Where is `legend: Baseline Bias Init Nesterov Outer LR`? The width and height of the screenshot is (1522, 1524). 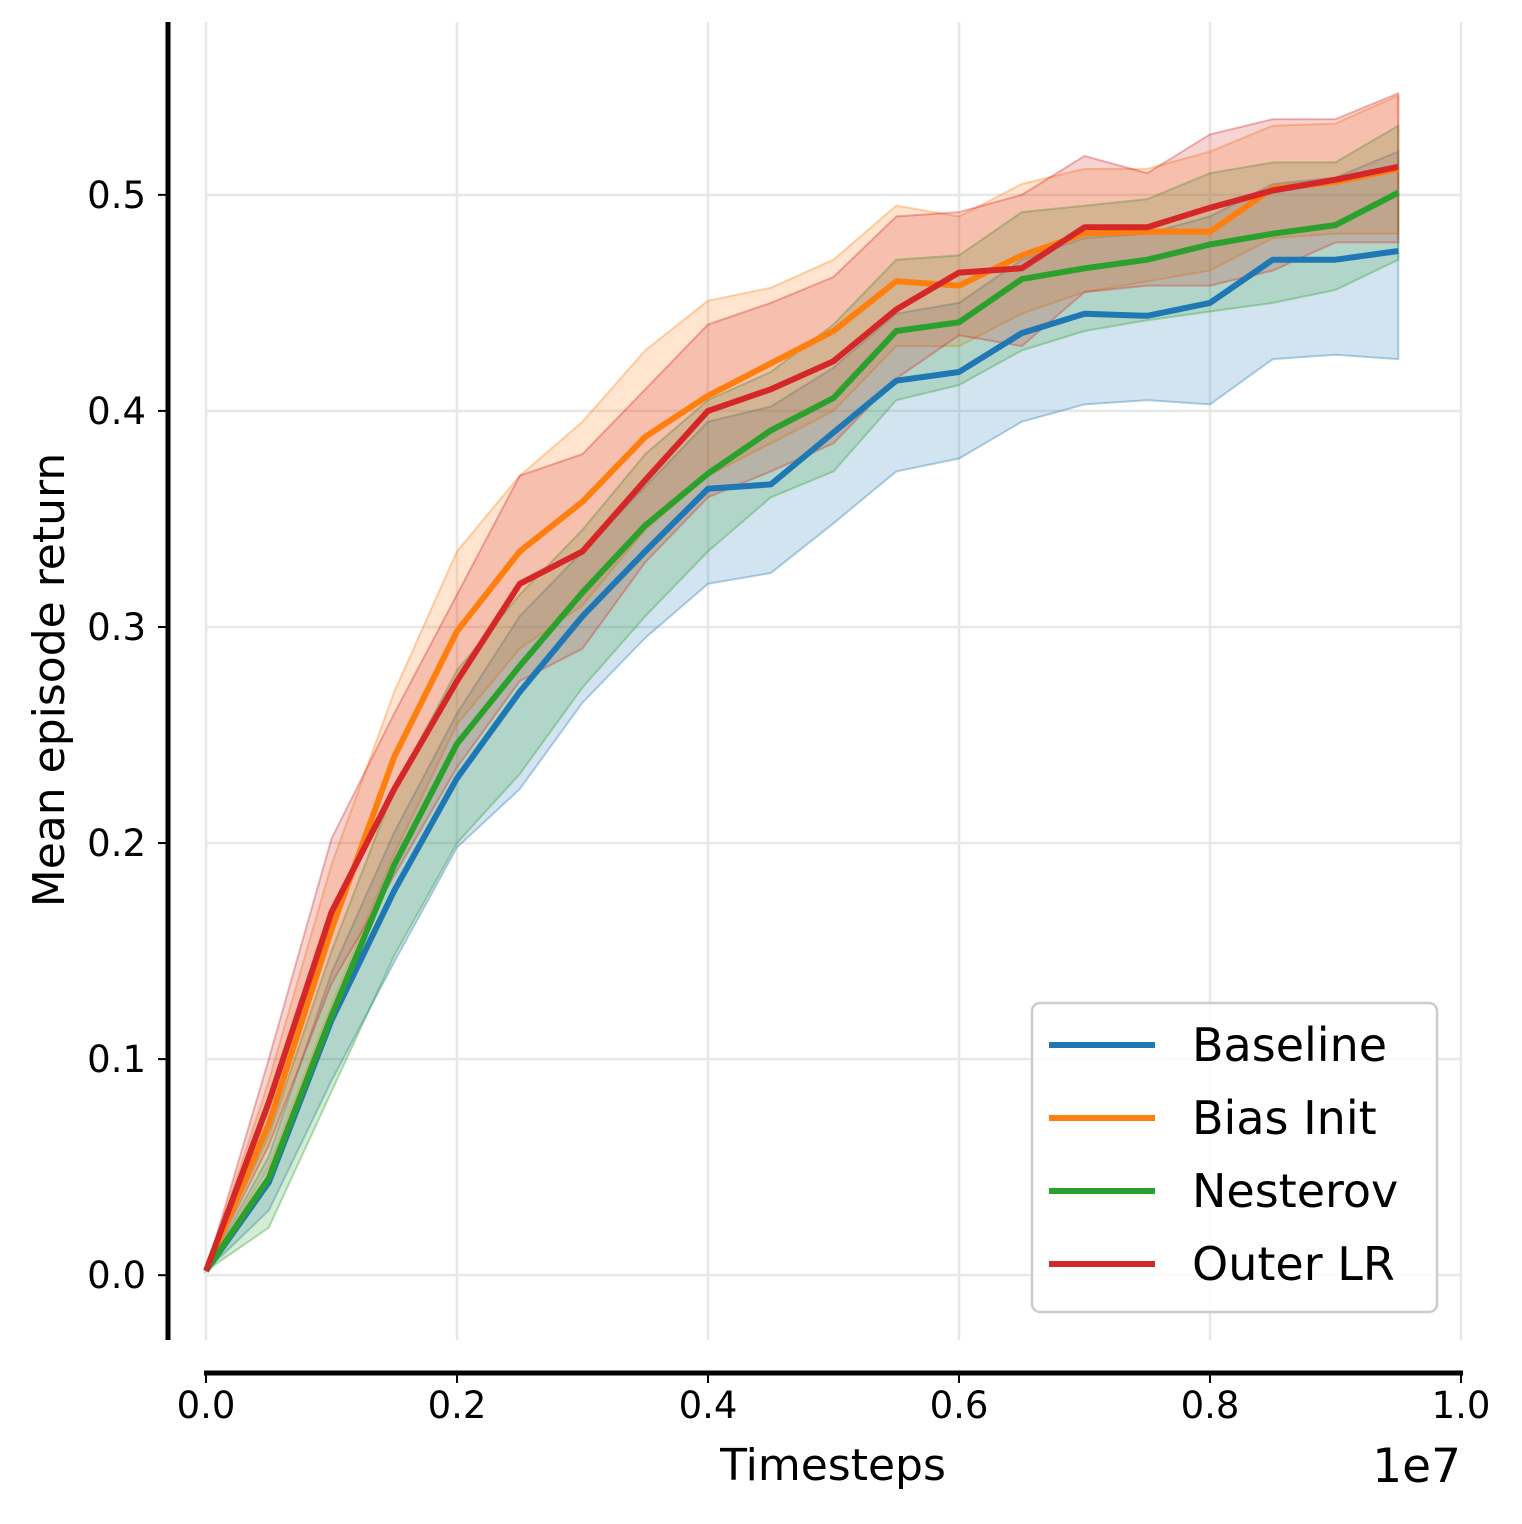 legend: Baseline Bias Init Nesterov Outer LR is located at coordinates (1234, 1157).